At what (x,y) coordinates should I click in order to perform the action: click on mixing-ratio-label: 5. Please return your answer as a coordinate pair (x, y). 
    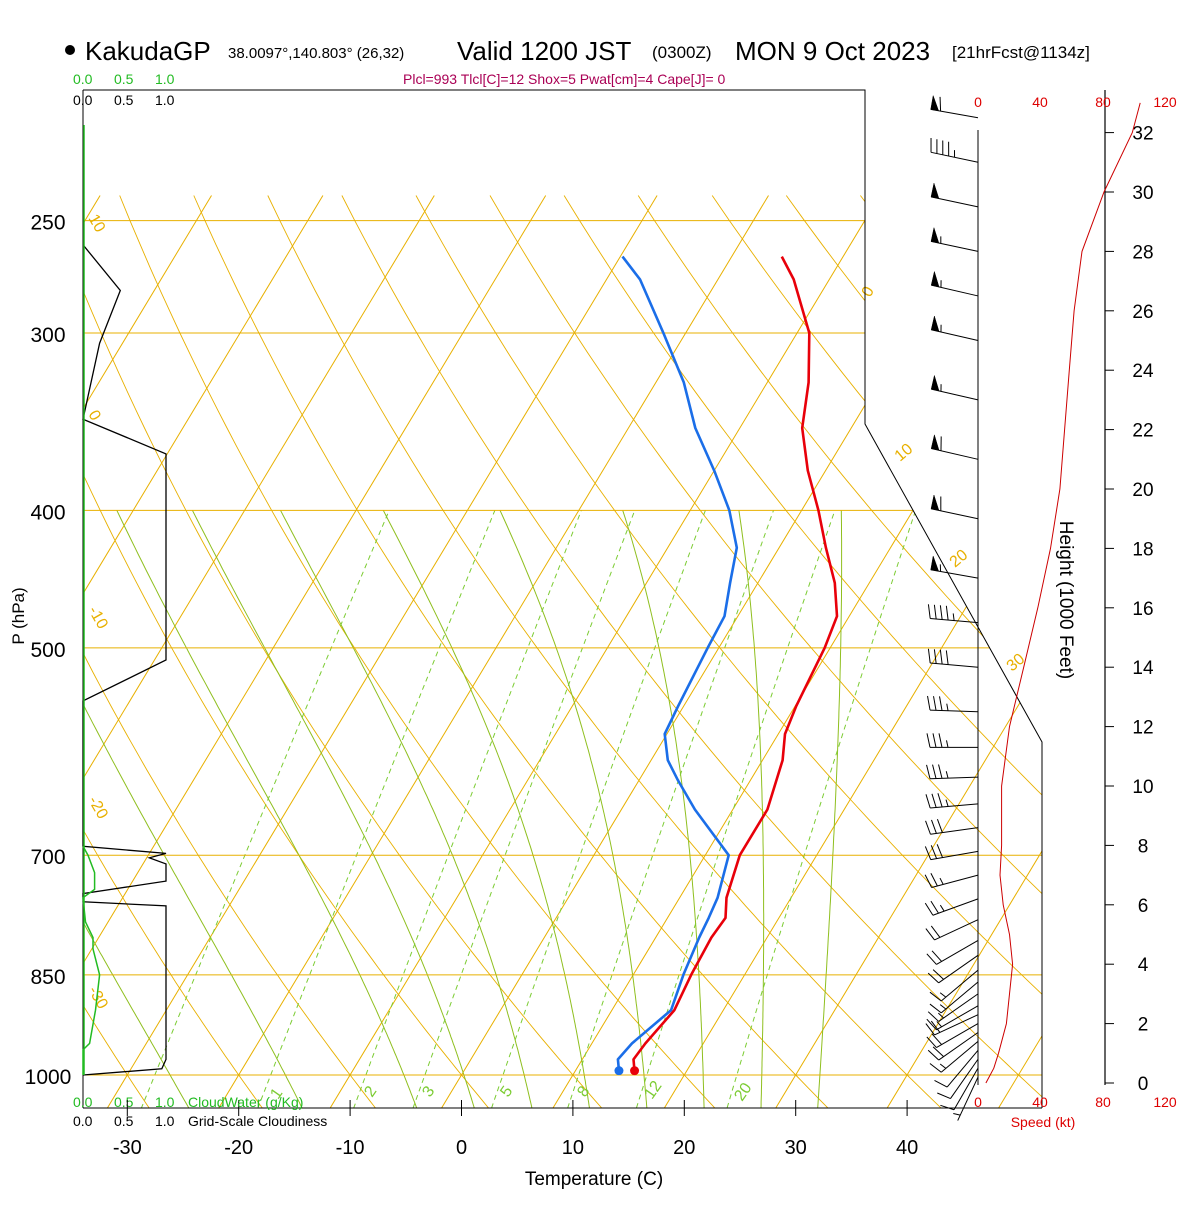
    Looking at the image, I should click on (506, 1091).